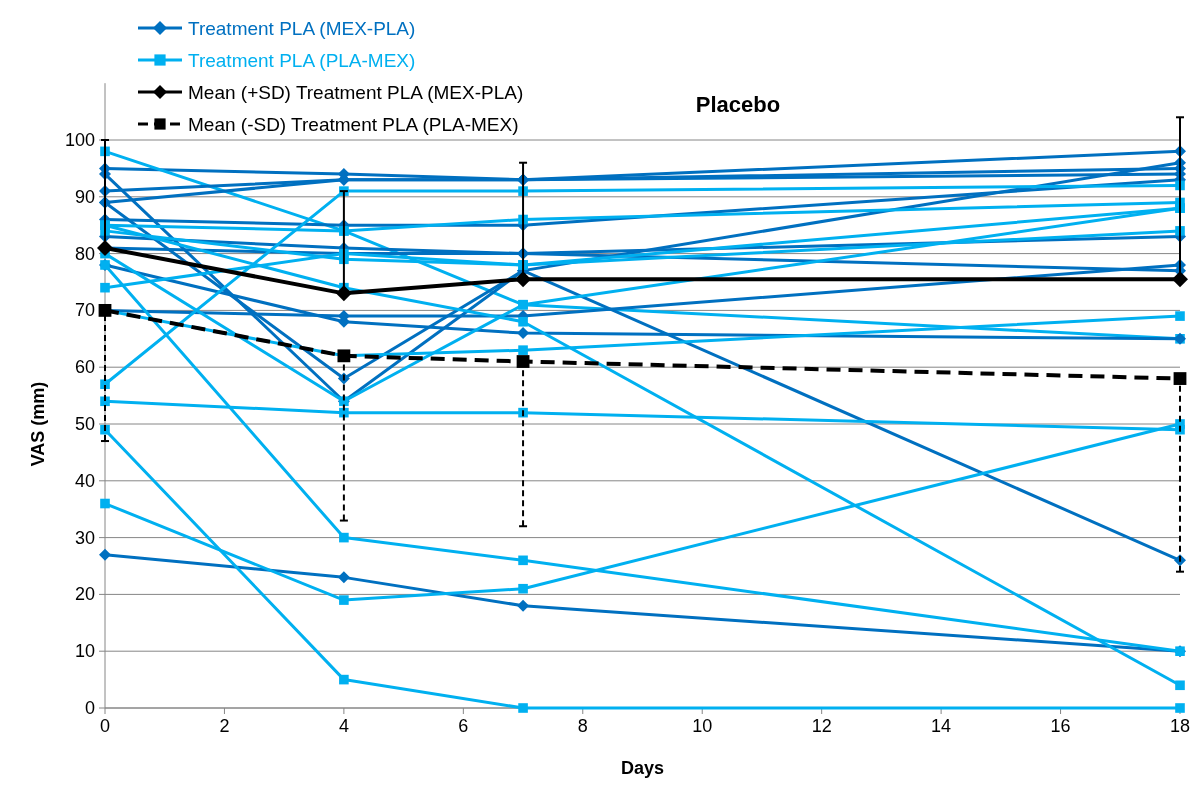 The image size is (1204, 793). What do you see at coordinates (89, 708) in the screenshot?
I see `y-tick-label: 0` at bounding box center [89, 708].